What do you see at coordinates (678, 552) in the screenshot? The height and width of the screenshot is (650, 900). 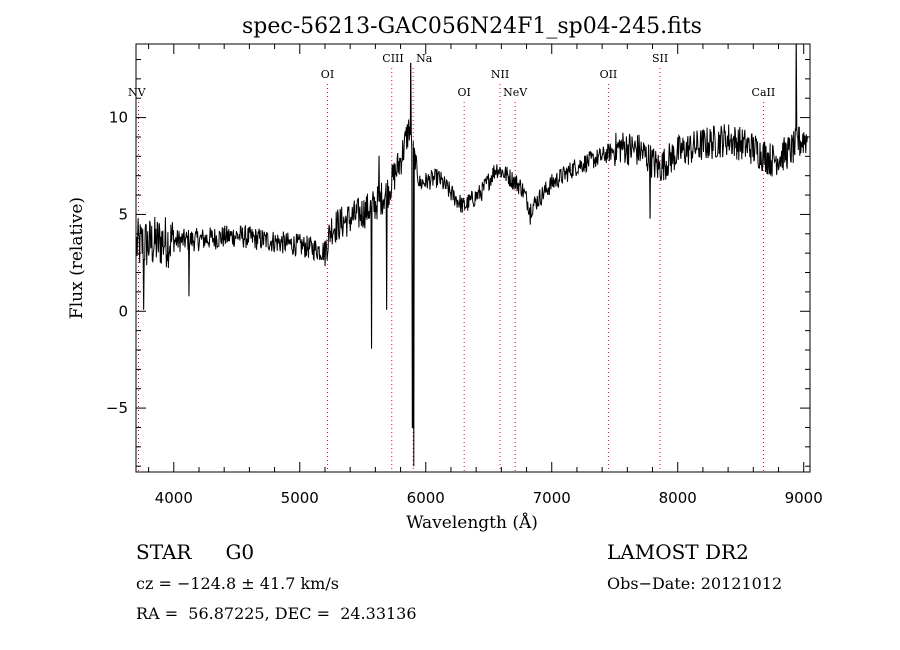 I see `survey-name: LAMOST DR2` at bounding box center [678, 552].